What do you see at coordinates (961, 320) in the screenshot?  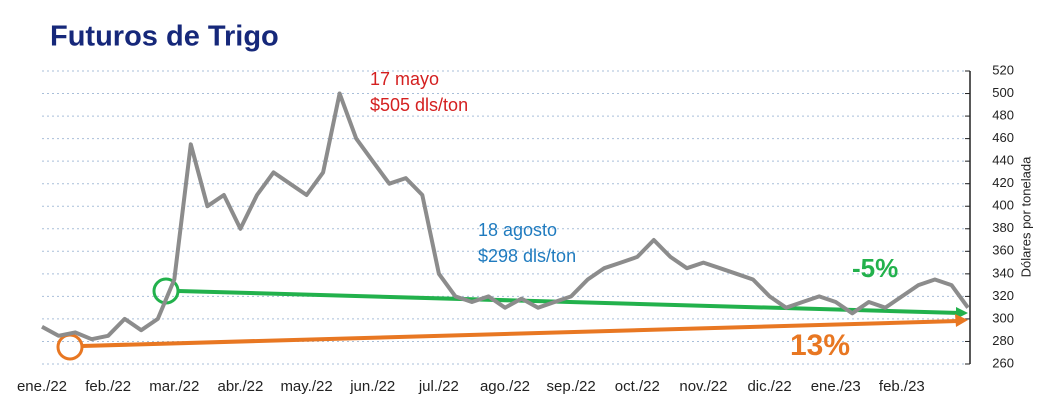 I see `arrow-head` at bounding box center [961, 320].